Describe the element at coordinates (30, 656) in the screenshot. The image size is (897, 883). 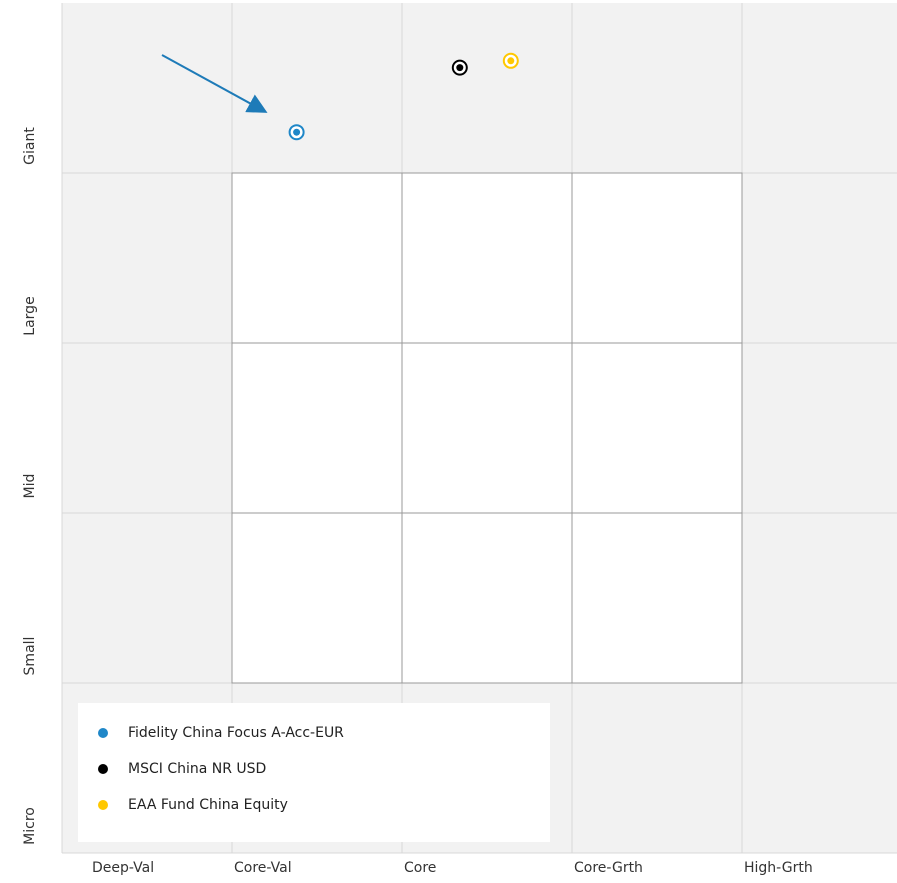
I see `y-tick-label: Small` at that location.